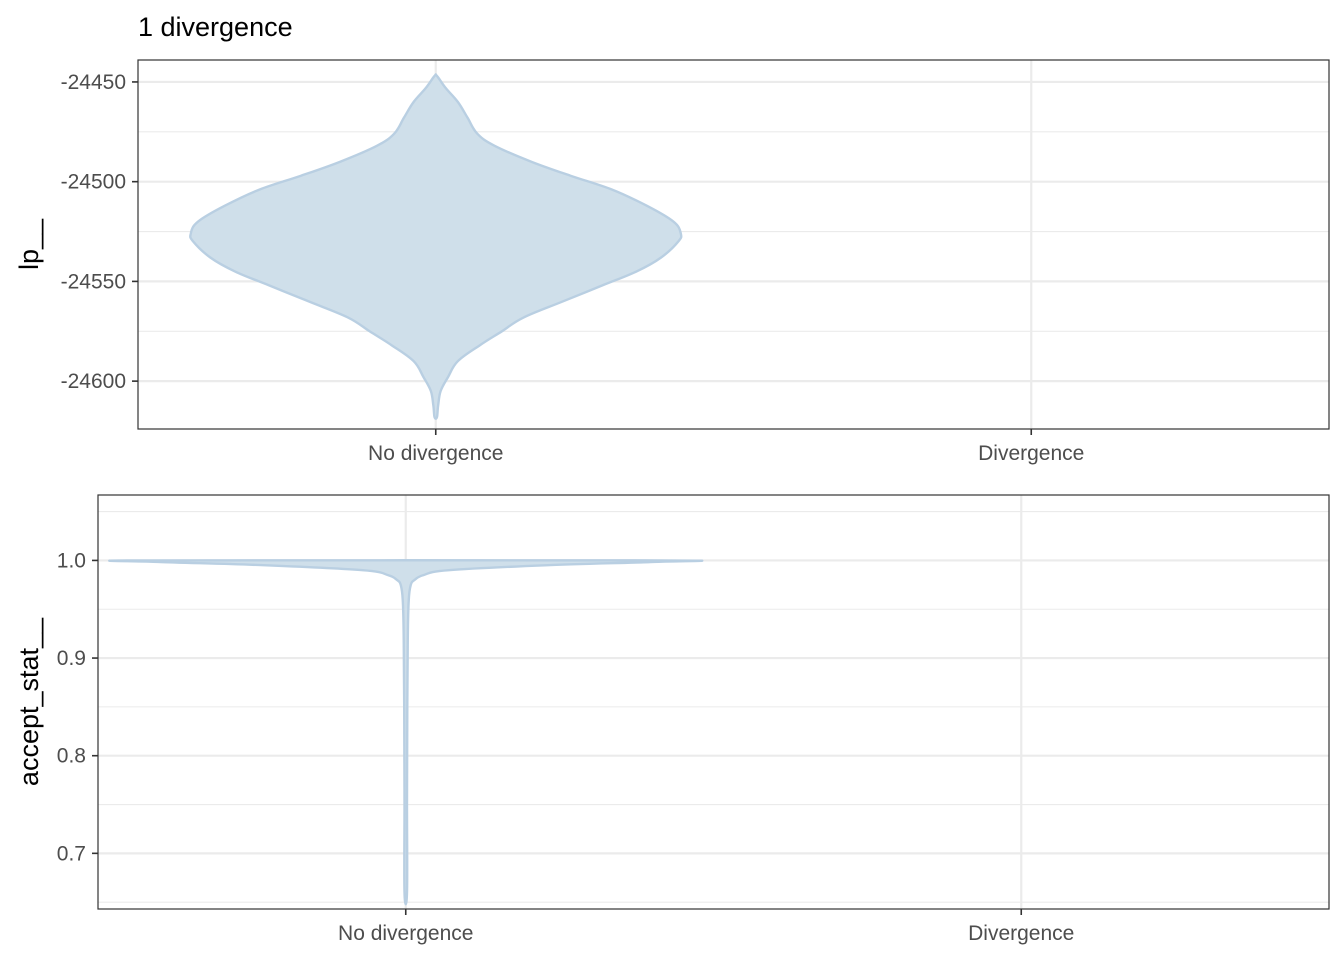 The height and width of the screenshot is (960, 1344). I want to click on y-tick-label: -24550, so click(93, 281).